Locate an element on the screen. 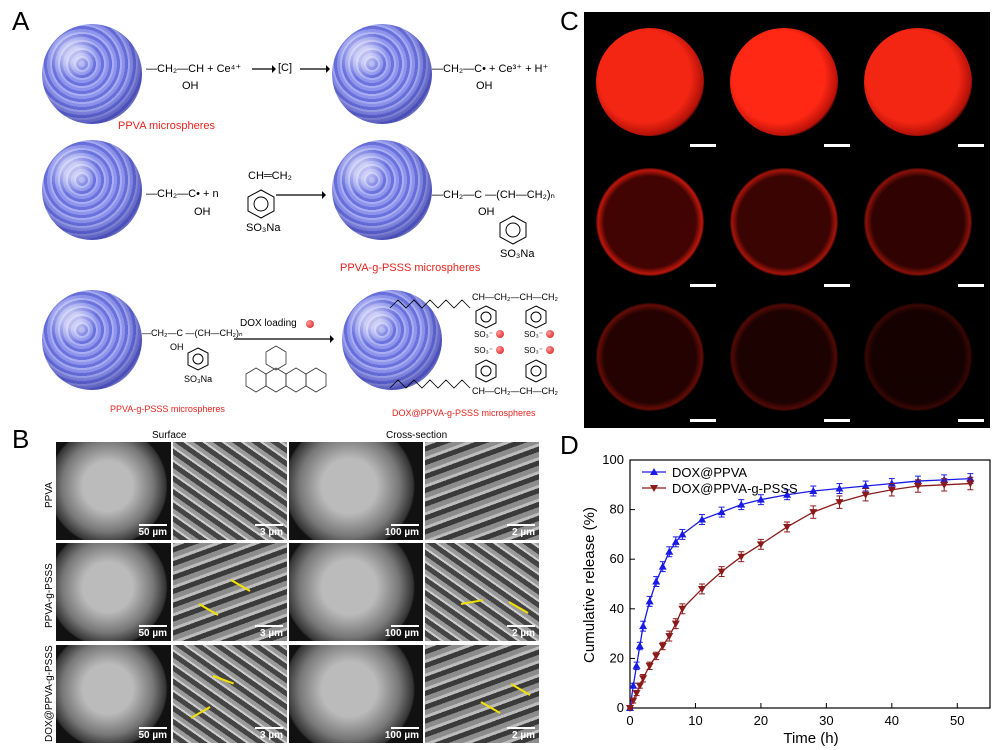  a-row3-left-chem: —CH₂—C —(CH—CH₂)ₙ is located at coordinates (192, 333).